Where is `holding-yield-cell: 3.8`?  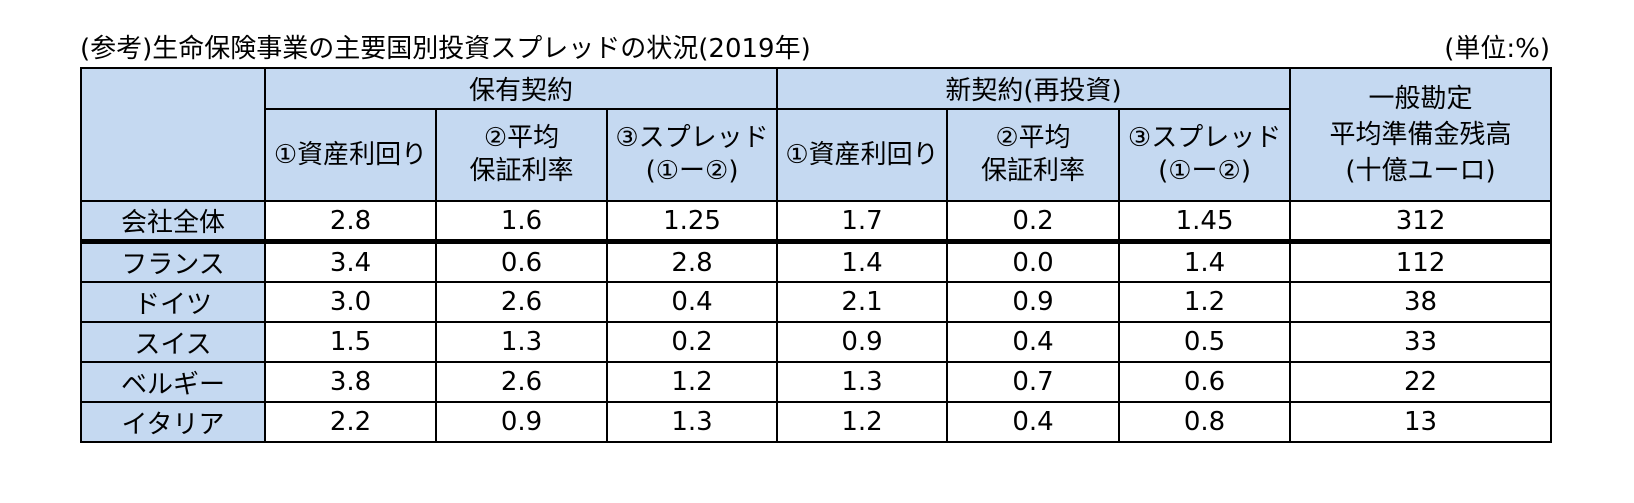
holding-yield-cell: 3.8 is located at coordinates (350, 382).